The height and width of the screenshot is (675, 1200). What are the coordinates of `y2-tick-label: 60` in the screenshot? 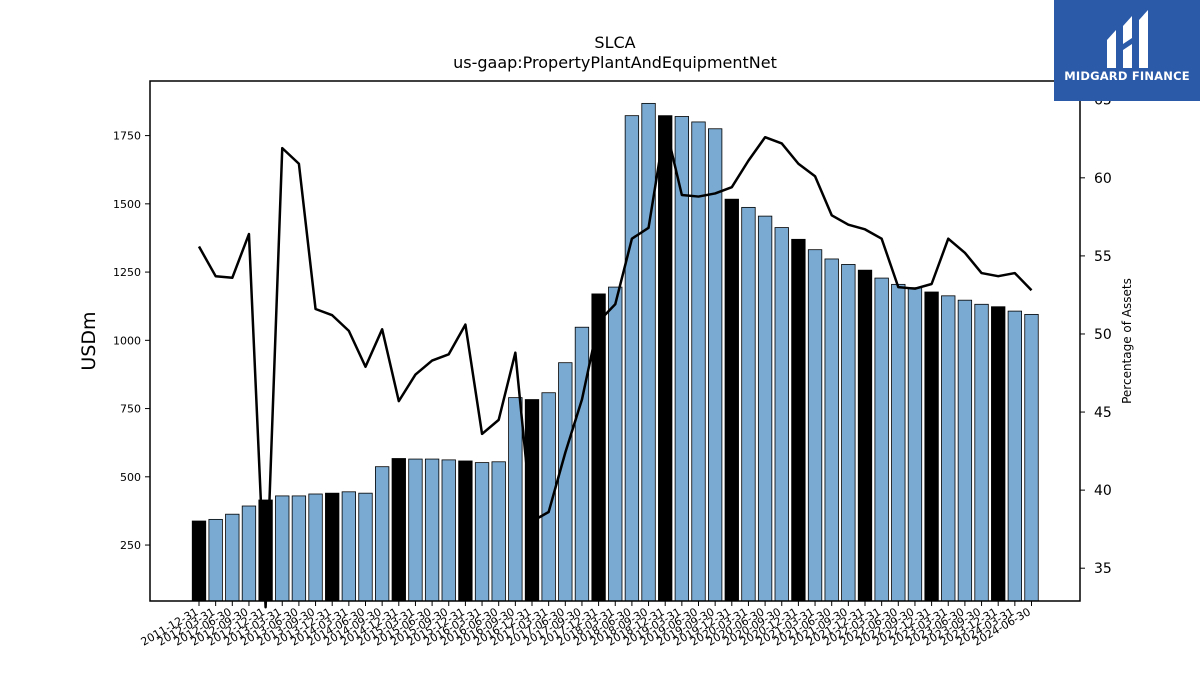 It's located at (1103, 179).